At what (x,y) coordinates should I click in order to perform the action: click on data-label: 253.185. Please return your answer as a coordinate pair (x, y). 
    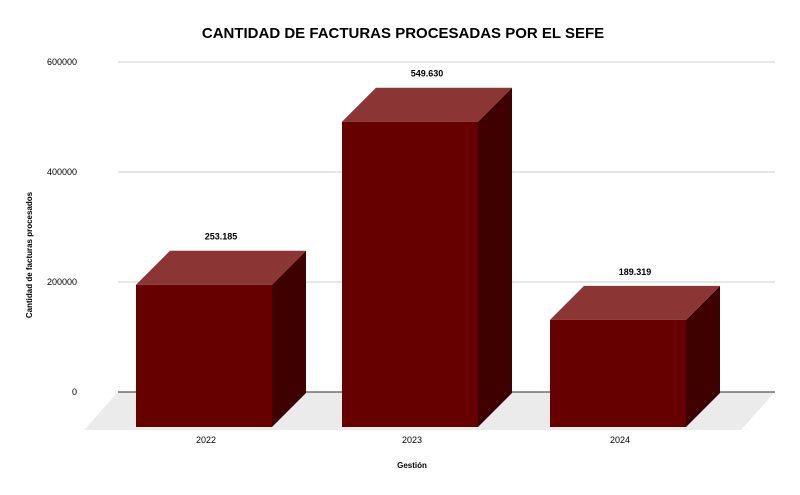
    Looking at the image, I should click on (221, 237).